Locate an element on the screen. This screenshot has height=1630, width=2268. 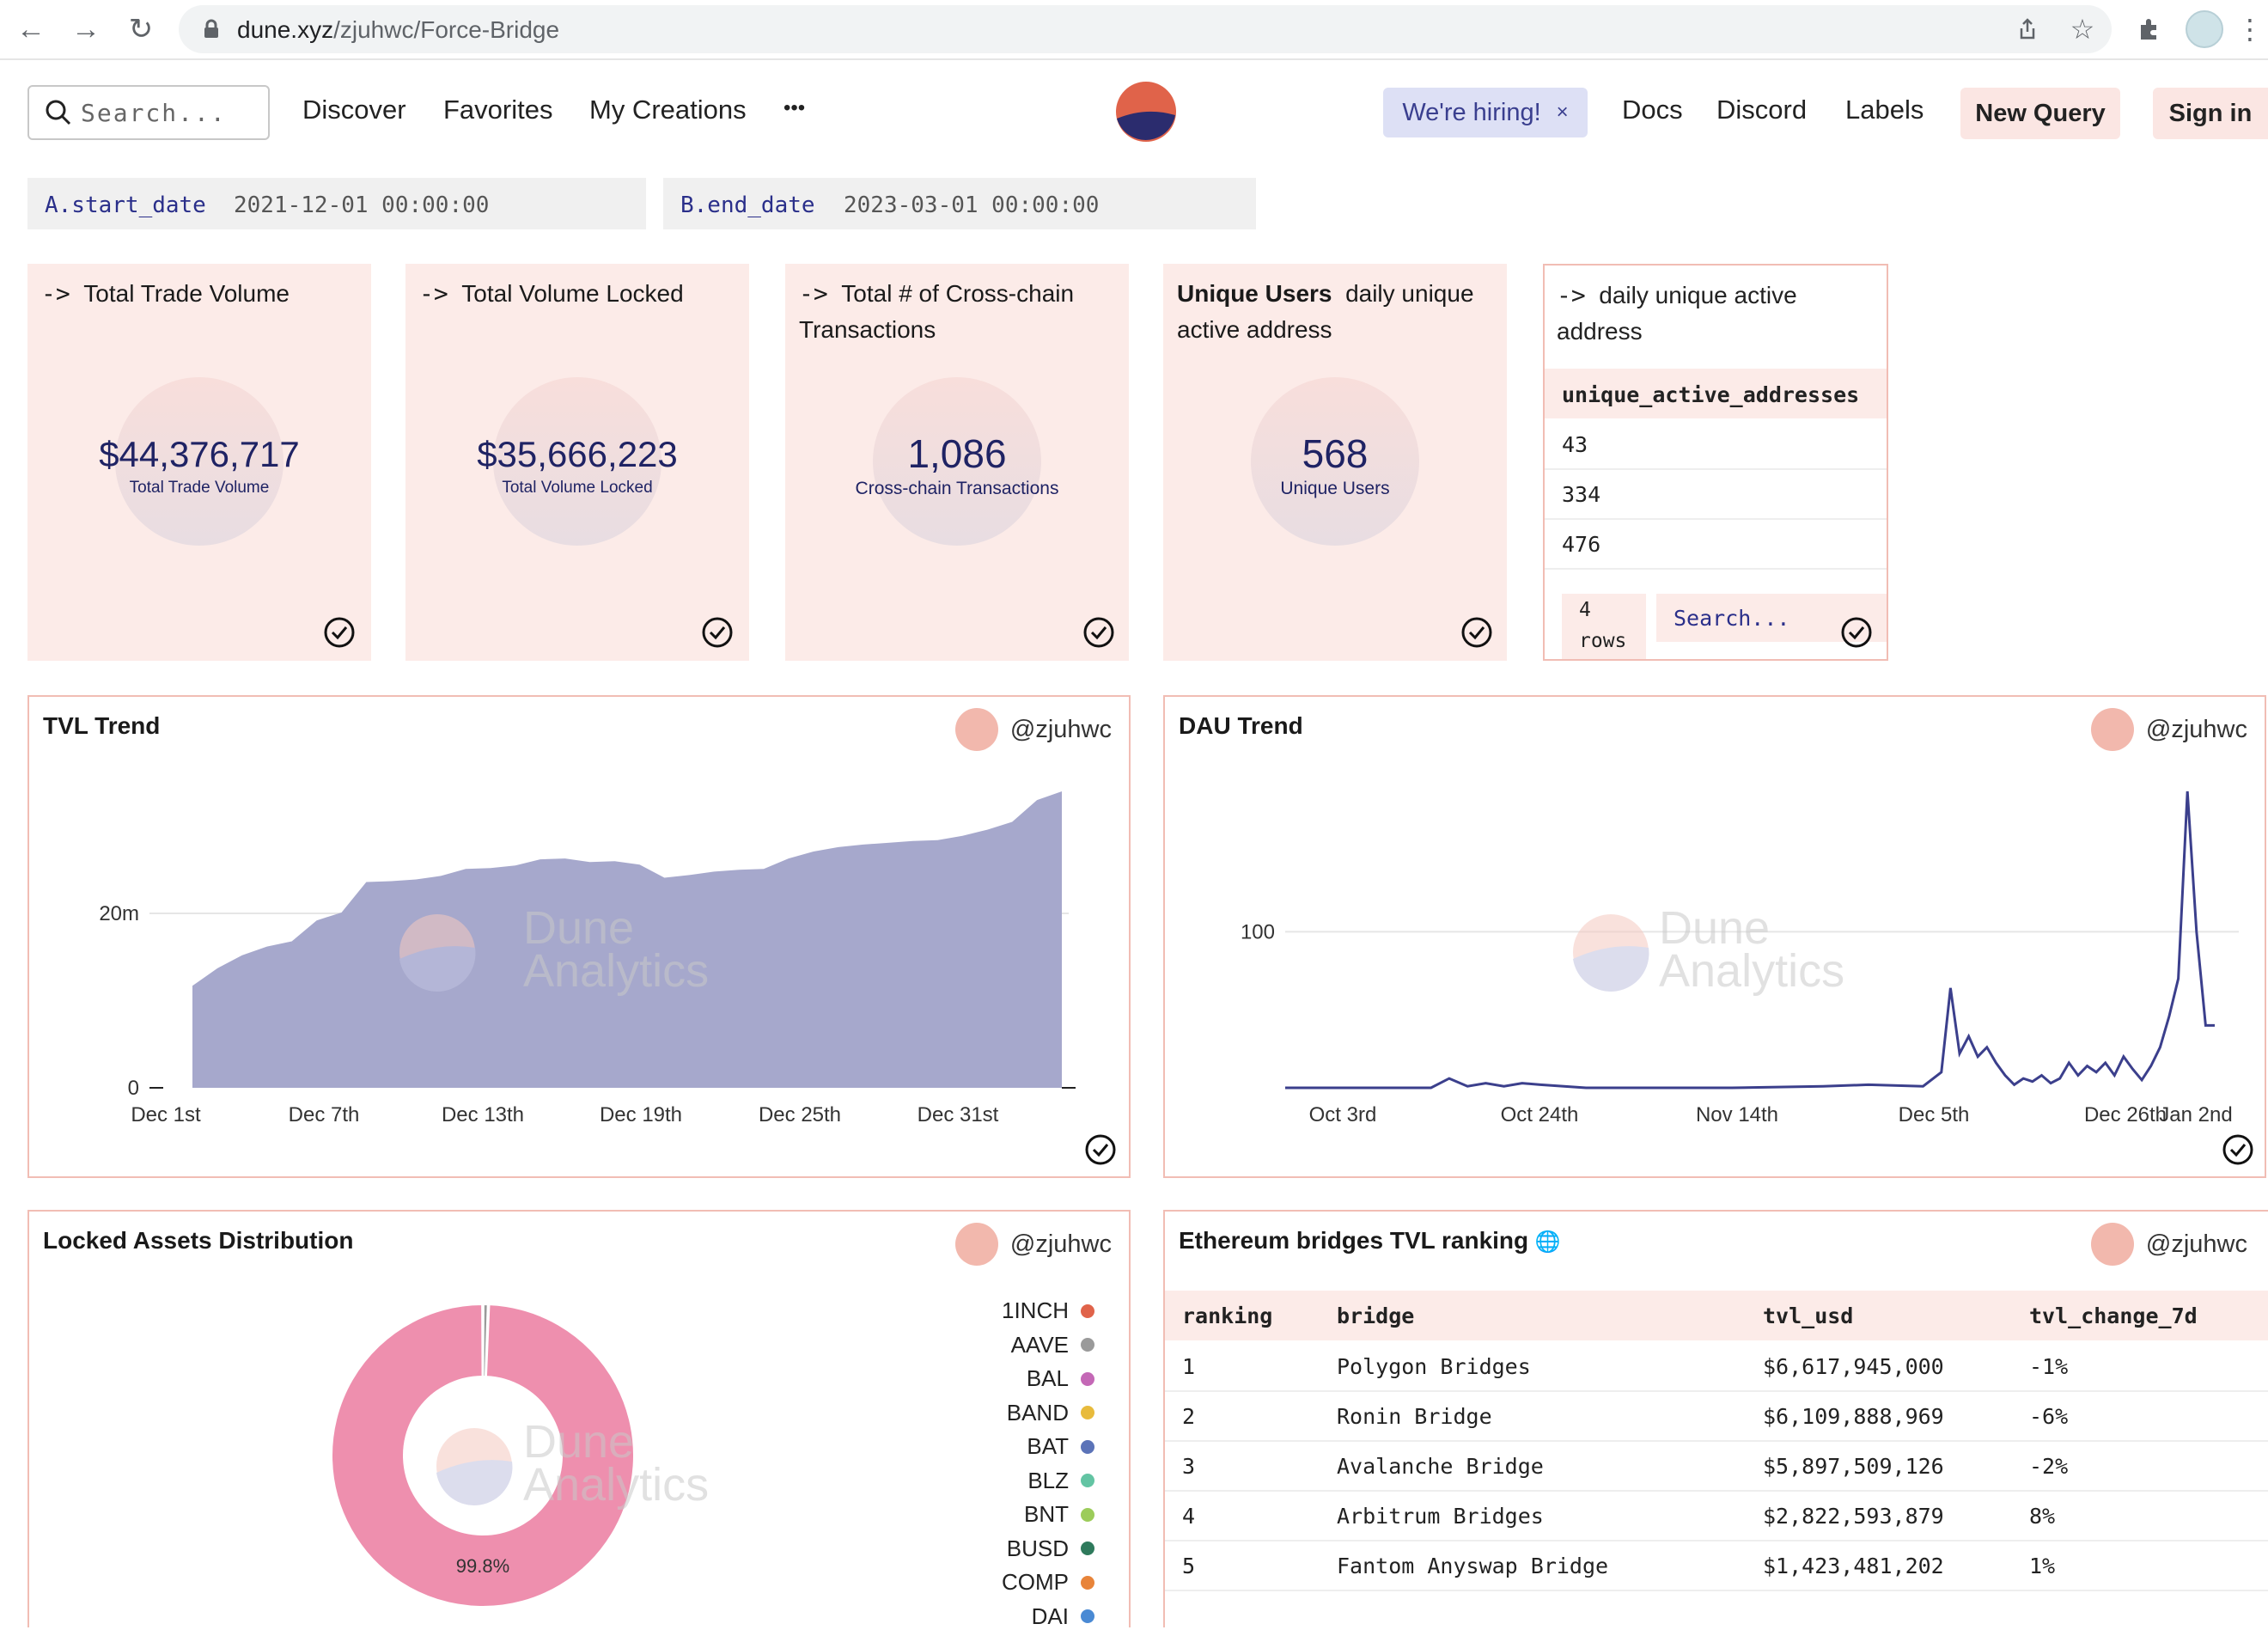
lock-icon is located at coordinates (211, 28).